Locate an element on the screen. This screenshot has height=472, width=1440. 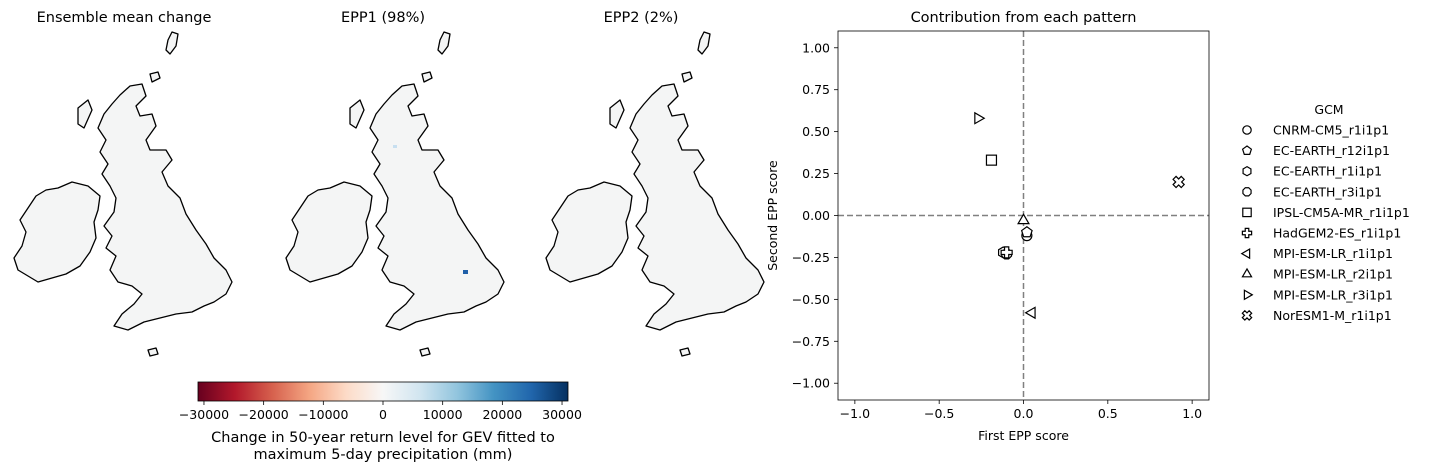
y-tick-label: 0.00 is located at coordinates (816, 215).